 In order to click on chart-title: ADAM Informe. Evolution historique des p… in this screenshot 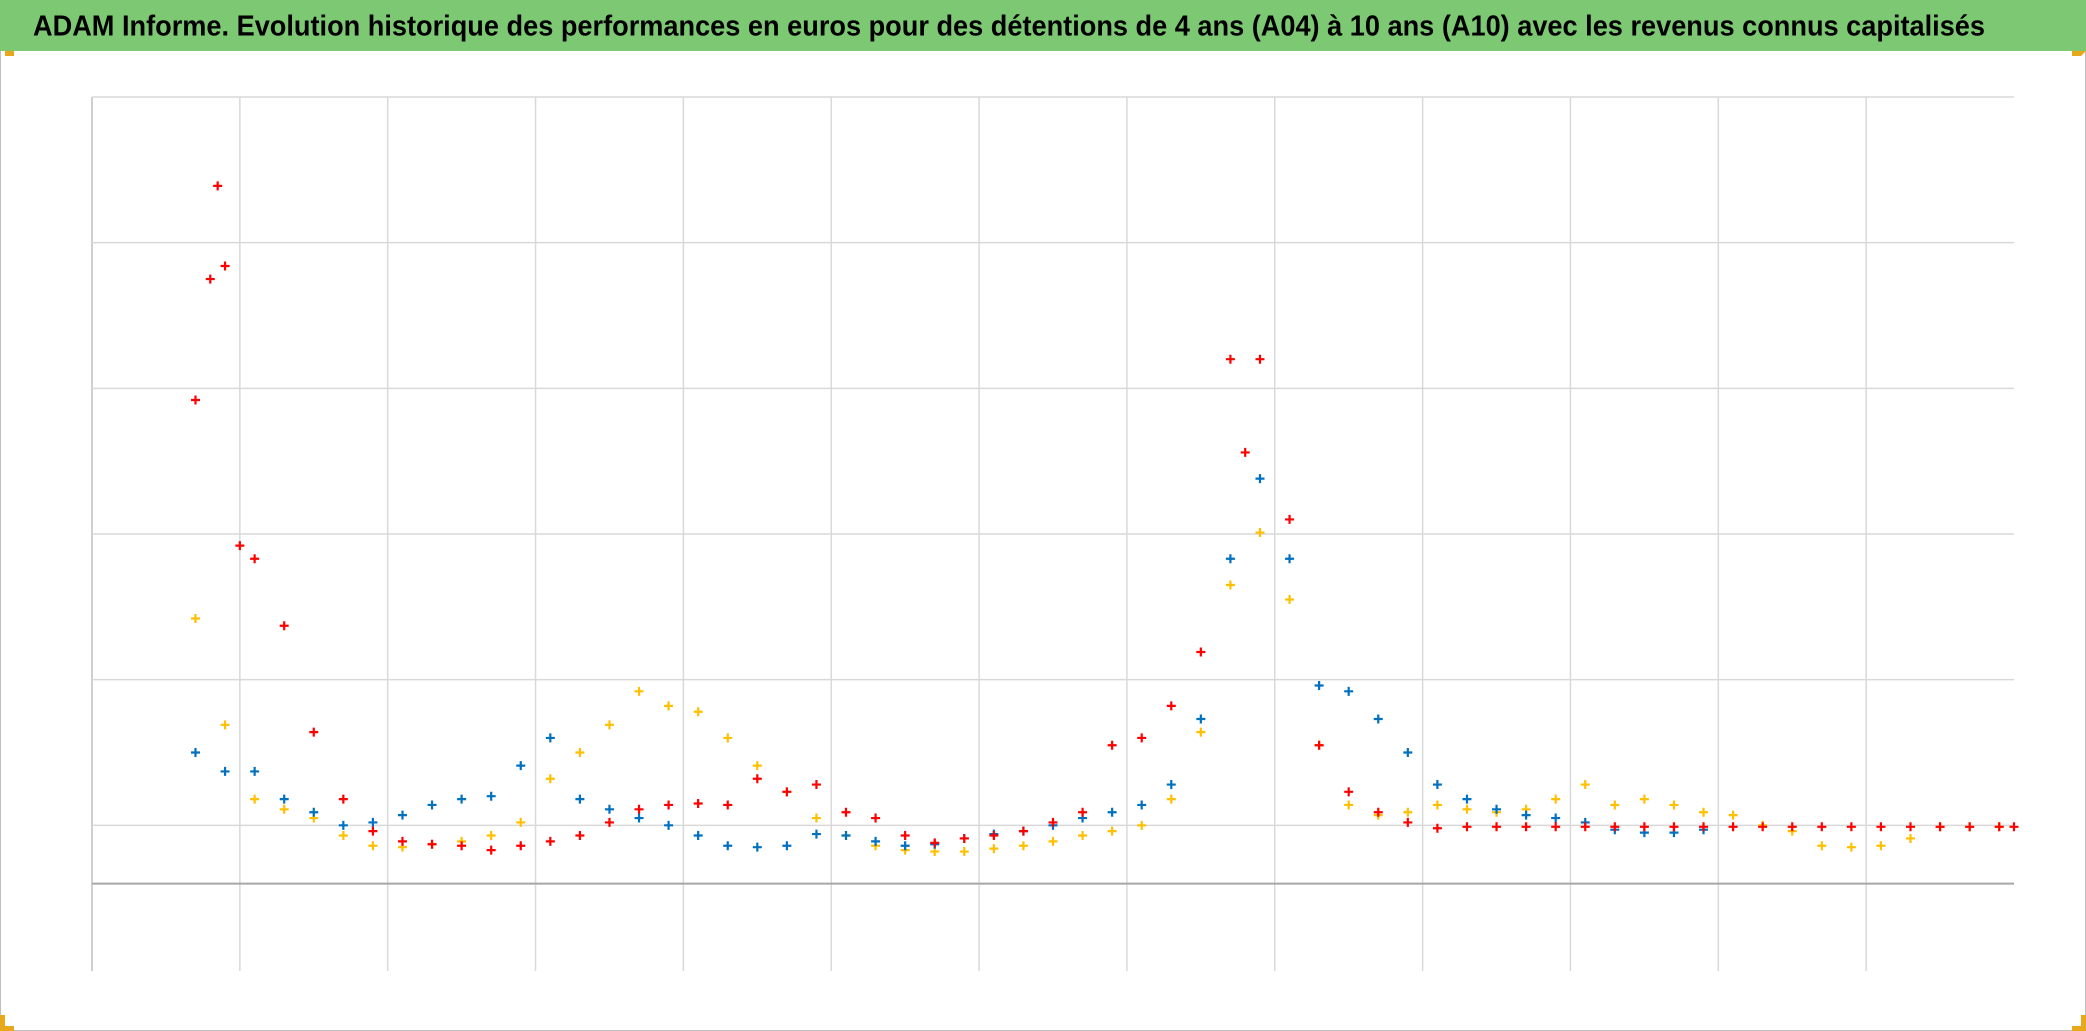, I will do `click(1009, 27)`.